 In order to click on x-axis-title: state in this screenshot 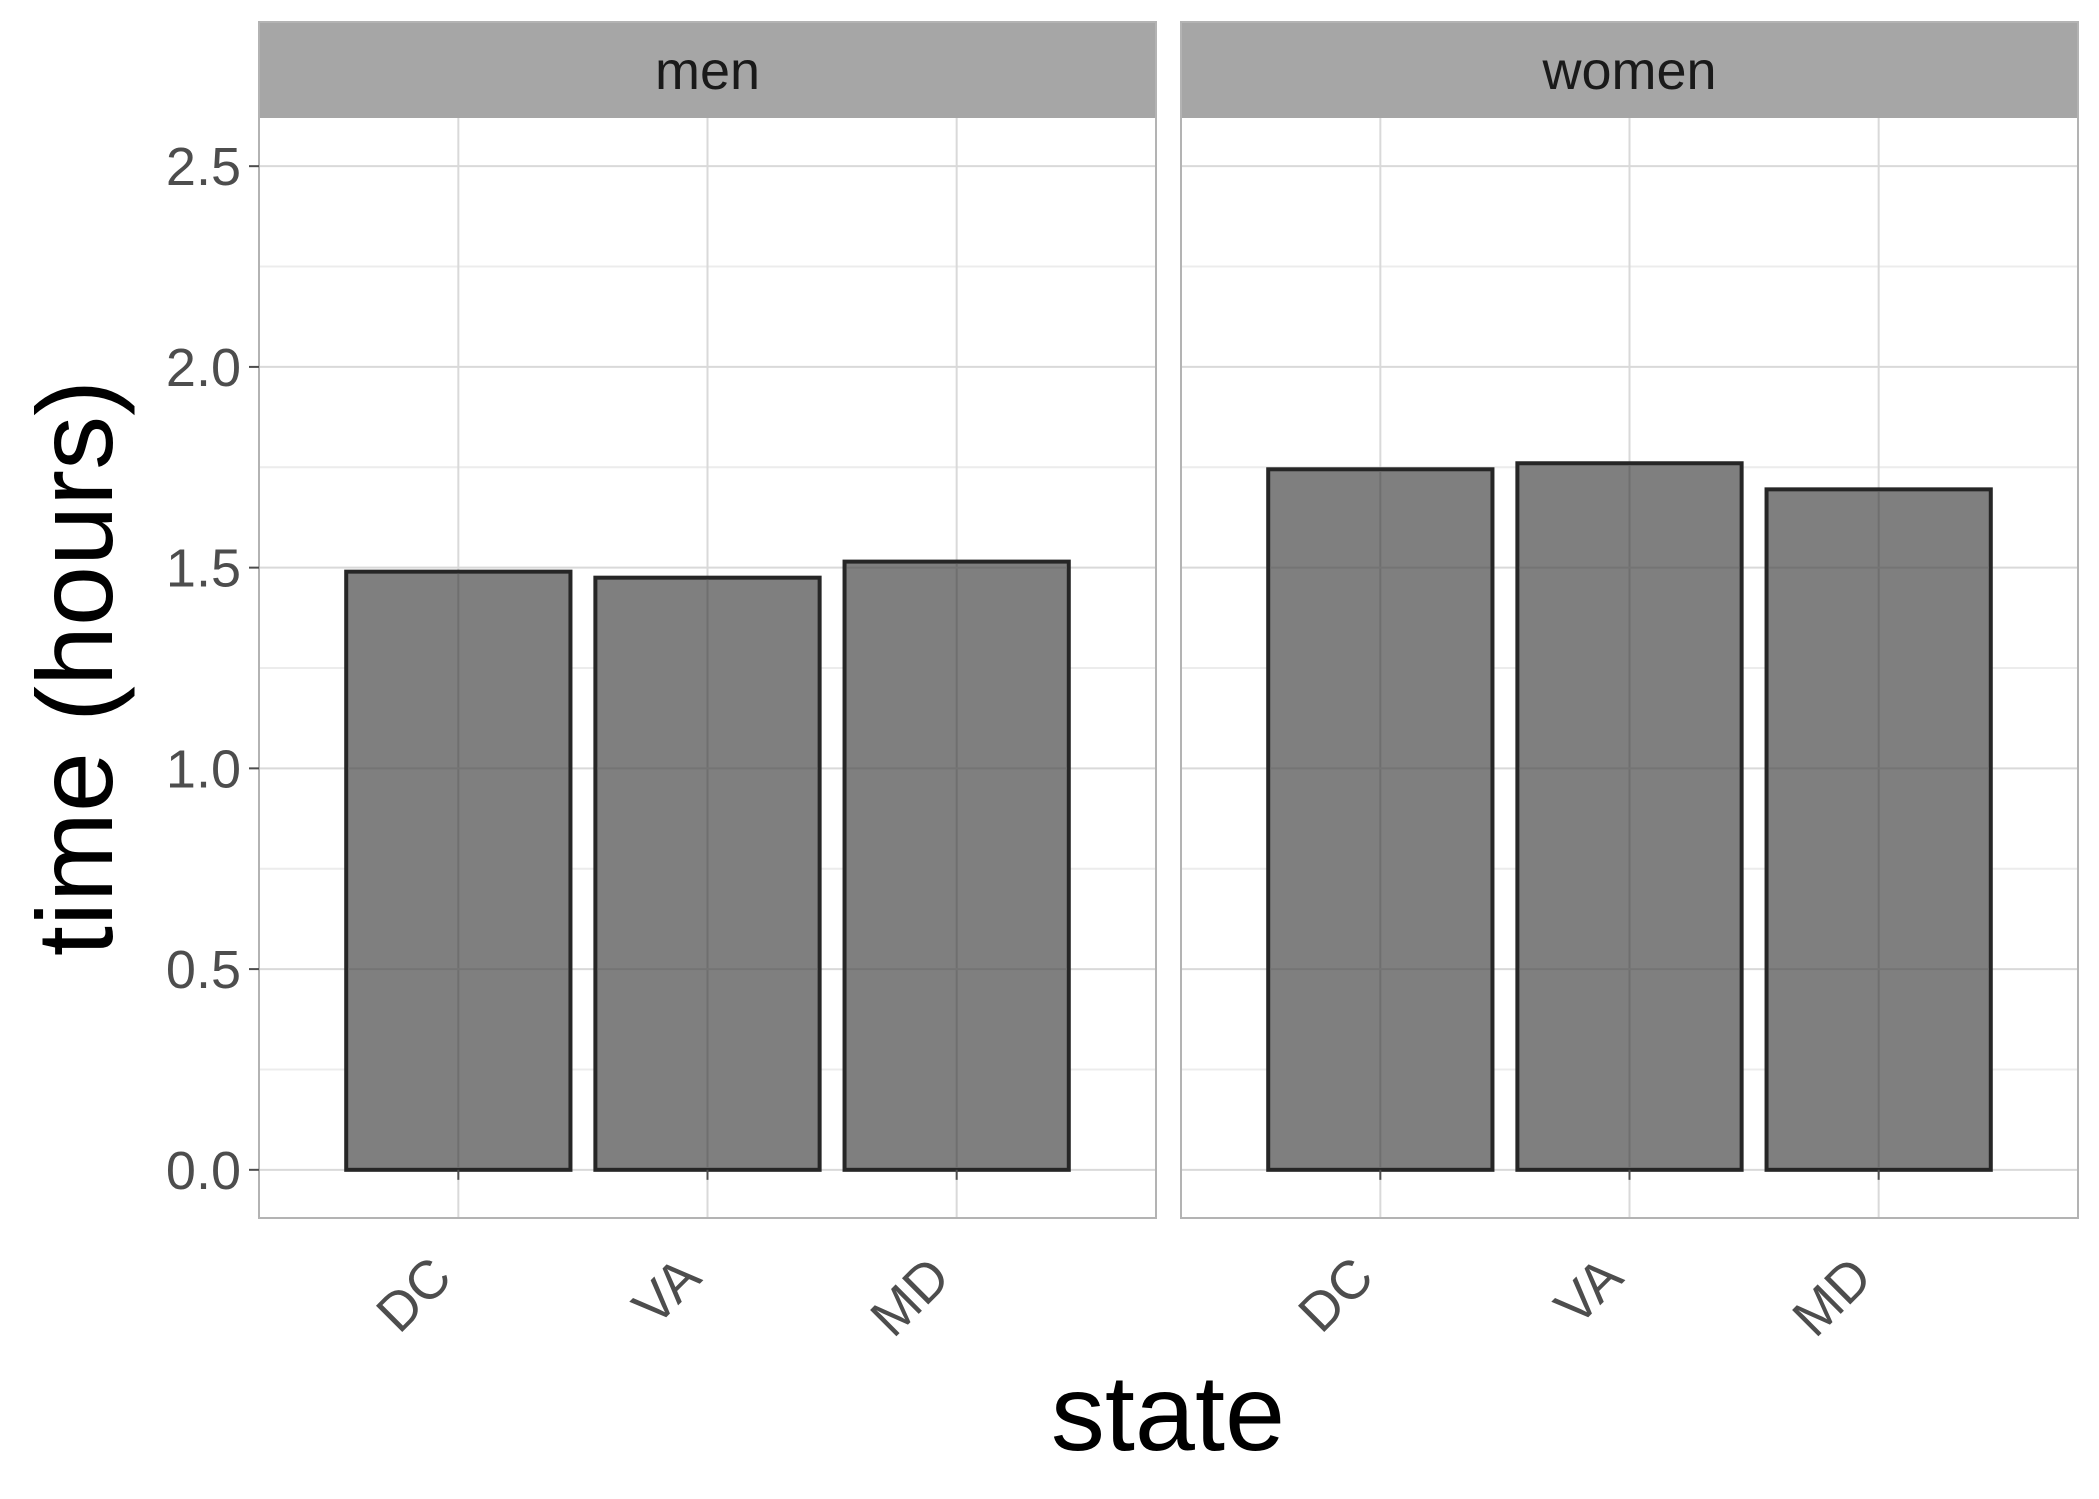, I will do `click(1168, 1412)`.